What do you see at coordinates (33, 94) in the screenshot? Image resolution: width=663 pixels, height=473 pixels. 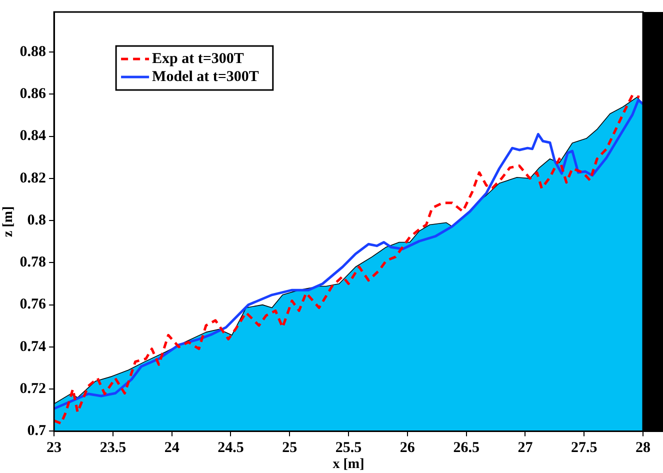 I see `y-tick-label: 0.86` at bounding box center [33, 94].